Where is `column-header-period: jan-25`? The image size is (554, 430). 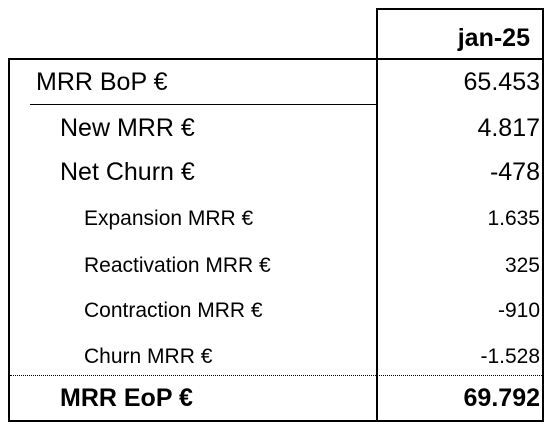
column-header-period: jan-25 is located at coordinates (493, 38).